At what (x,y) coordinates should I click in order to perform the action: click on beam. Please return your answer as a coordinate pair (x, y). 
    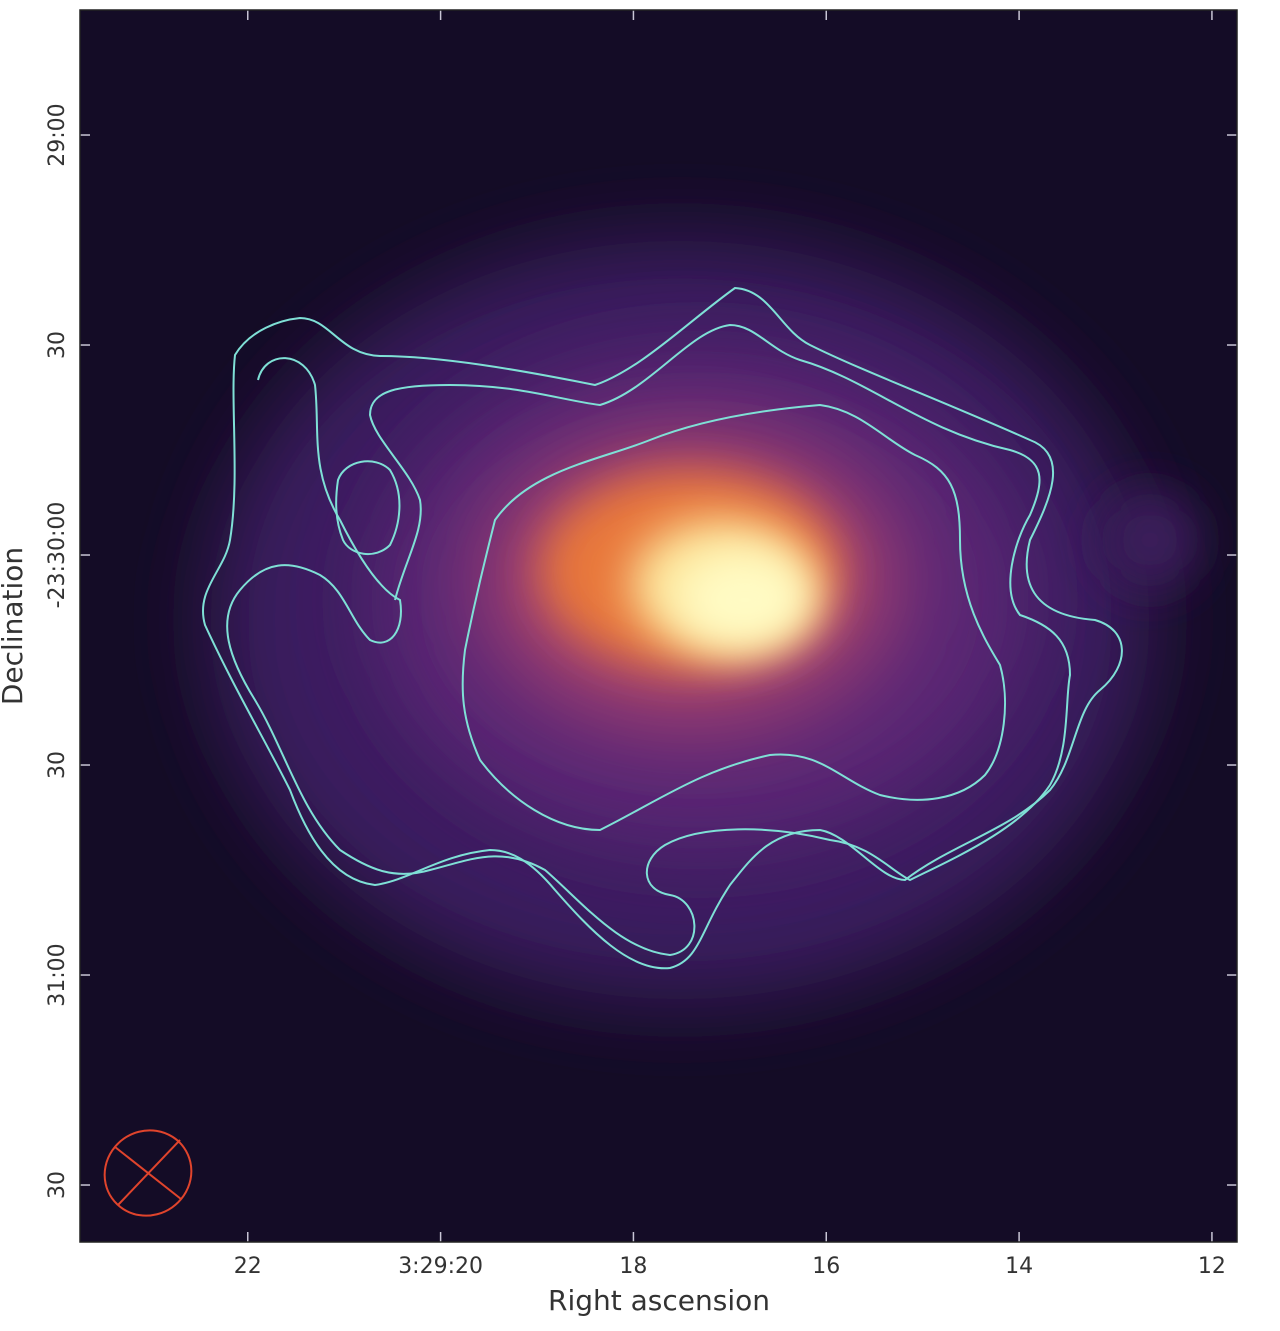
    Looking at the image, I should click on (148, 1173).